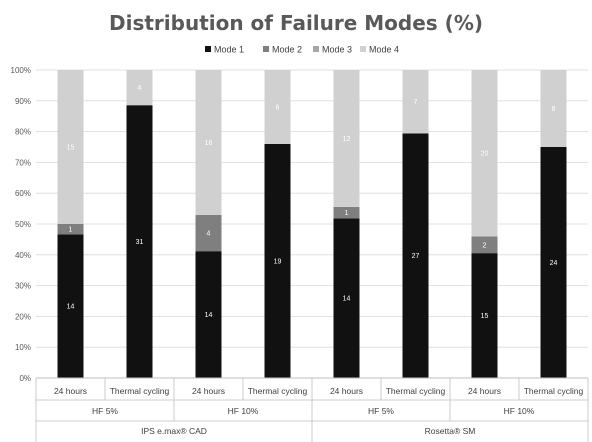 The height and width of the screenshot is (442, 592). I want to click on y-tick-label: 0%, so click(25, 378).